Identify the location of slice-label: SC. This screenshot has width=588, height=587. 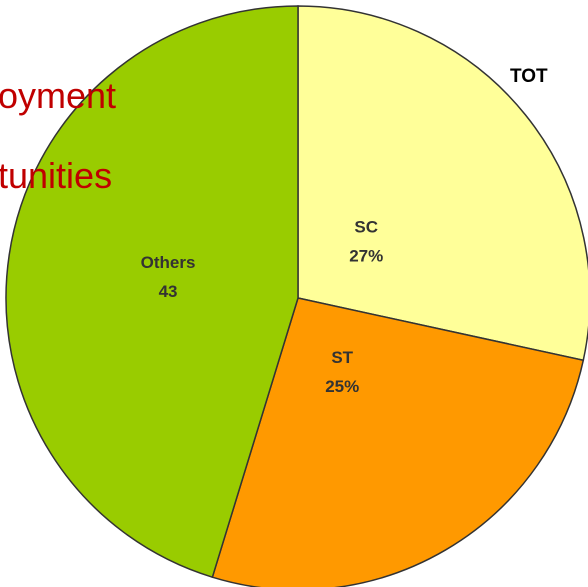
(366, 227).